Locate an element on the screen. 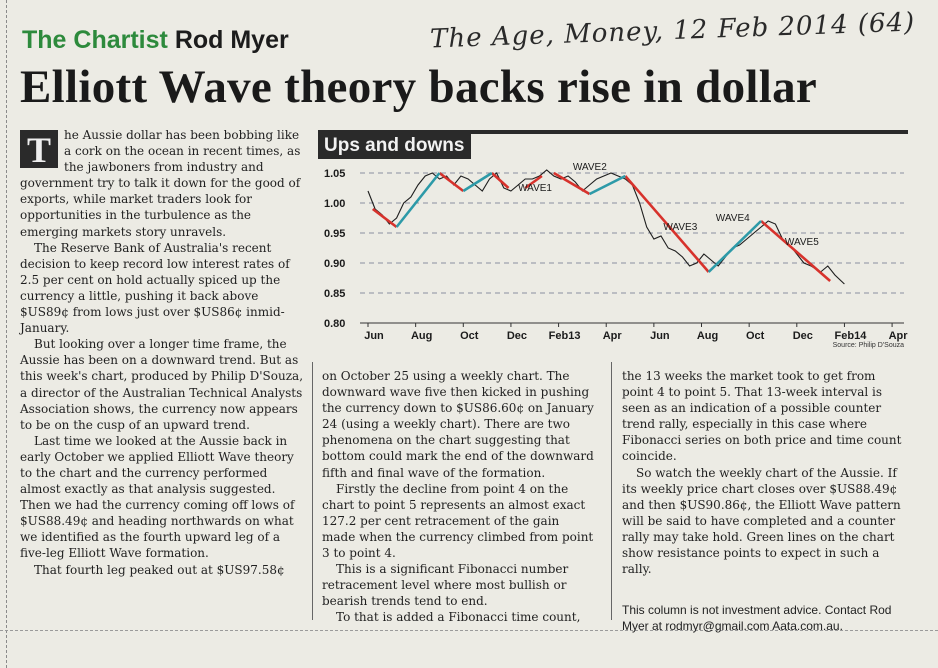  handwritten-note: The Age, Money, 12 Feb 2014 (64) is located at coordinates (672, 31).